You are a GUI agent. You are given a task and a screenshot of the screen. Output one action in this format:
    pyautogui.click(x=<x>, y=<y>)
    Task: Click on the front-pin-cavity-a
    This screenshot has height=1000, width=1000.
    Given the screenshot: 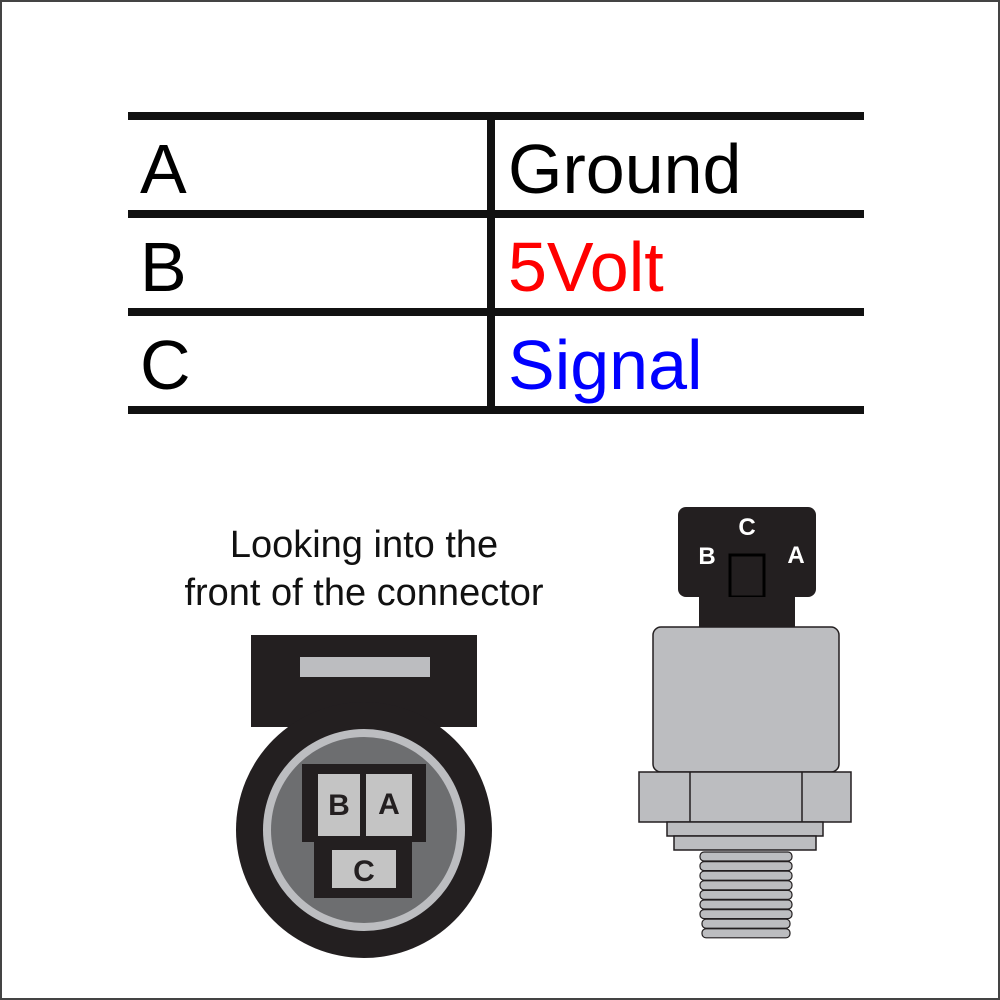 What is the action you would take?
    pyautogui.click(x=389, y=805)
    